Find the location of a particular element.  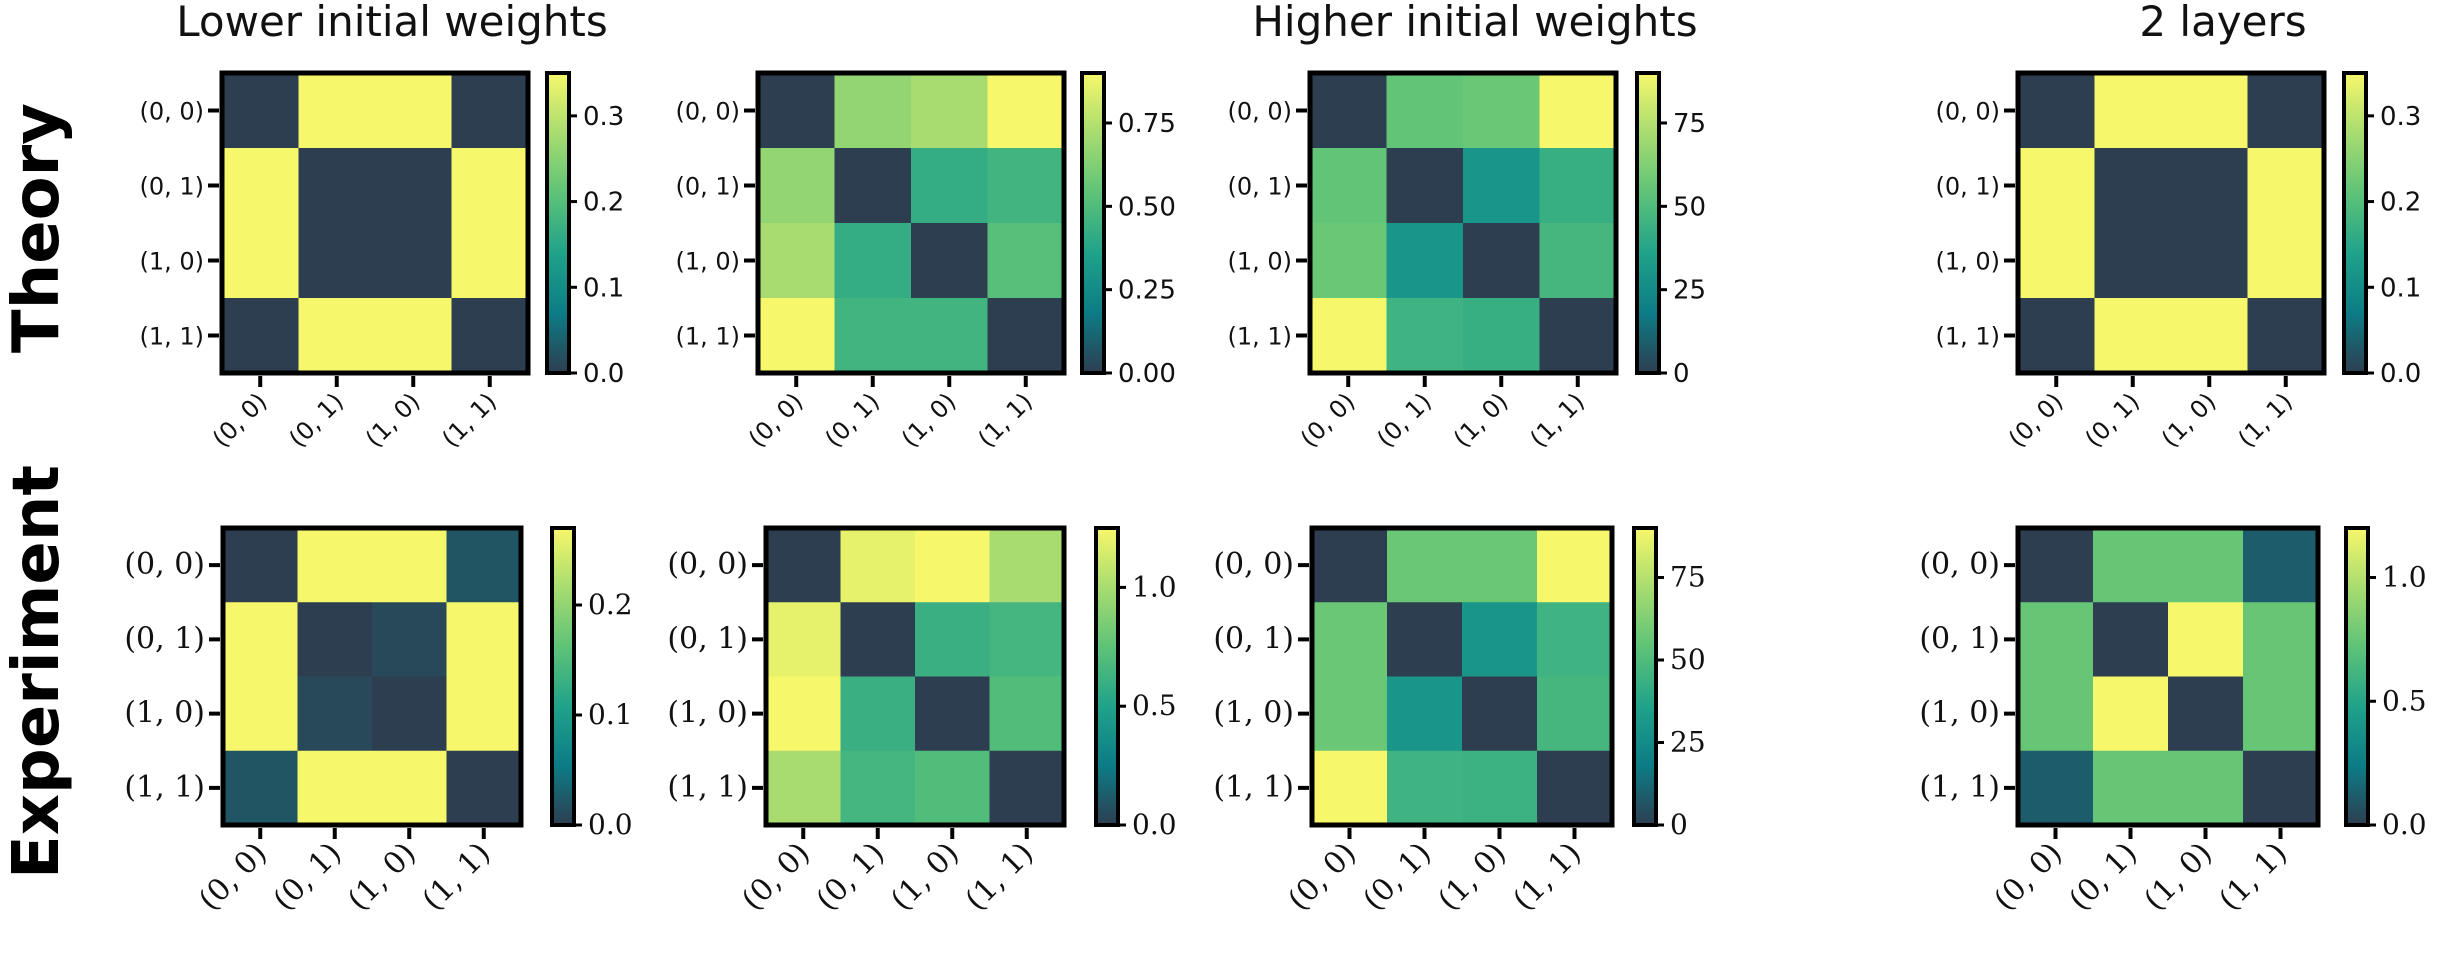

colorbar-tick-label: 0.00 is located at coordinates (1147, 374).